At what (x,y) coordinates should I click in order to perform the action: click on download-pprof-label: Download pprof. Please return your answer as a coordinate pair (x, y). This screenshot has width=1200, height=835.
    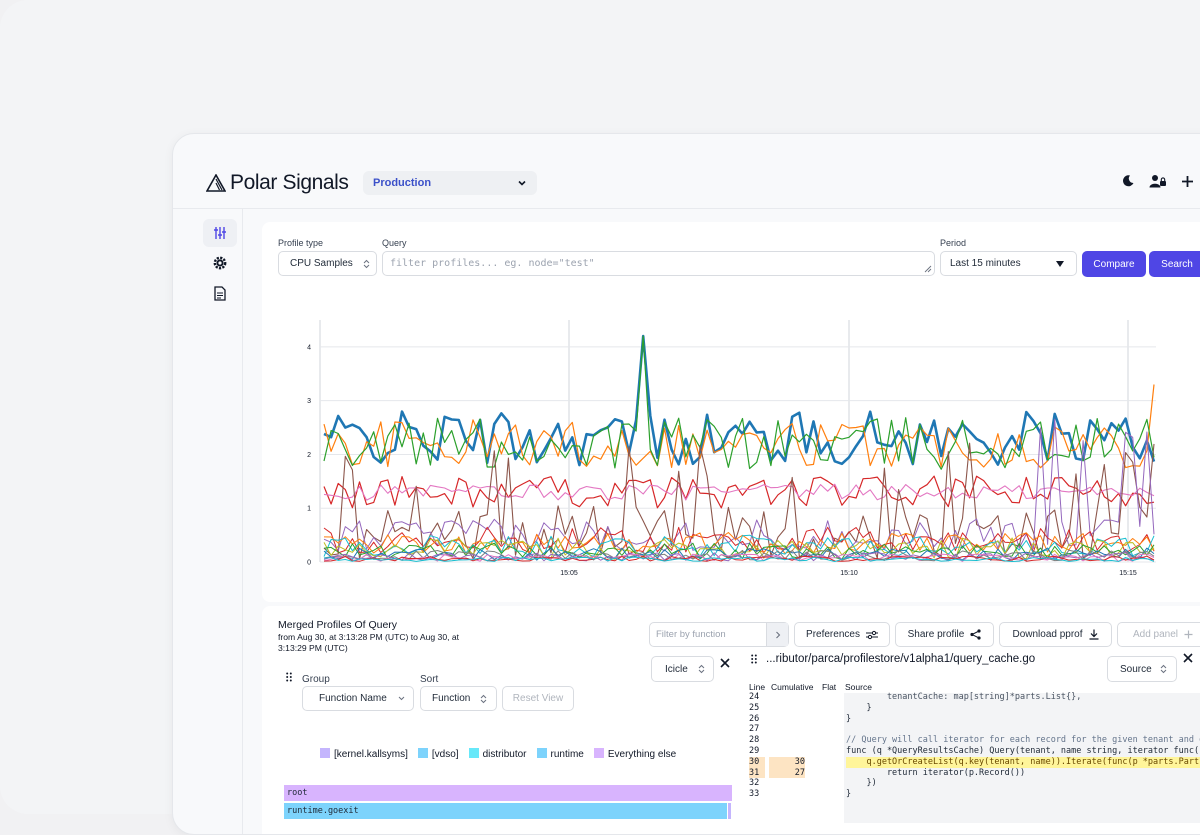
    Looking at the image, I should click on (1047, 634).